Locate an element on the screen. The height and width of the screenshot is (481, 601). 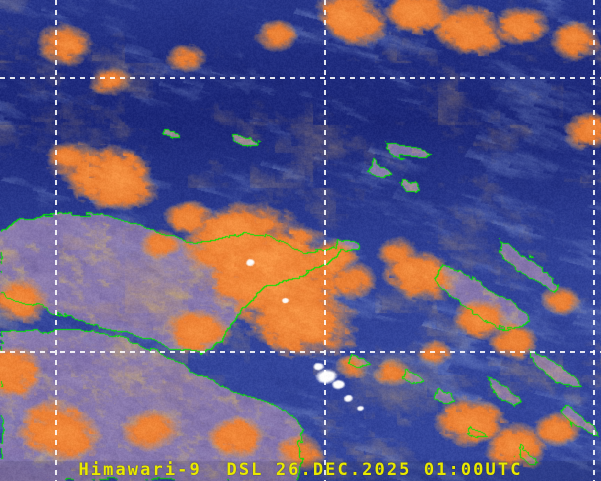
caption-text: Himawari-9 DSL 26.DEC.2025 01:00UTC is located at coordinates (300, 470).